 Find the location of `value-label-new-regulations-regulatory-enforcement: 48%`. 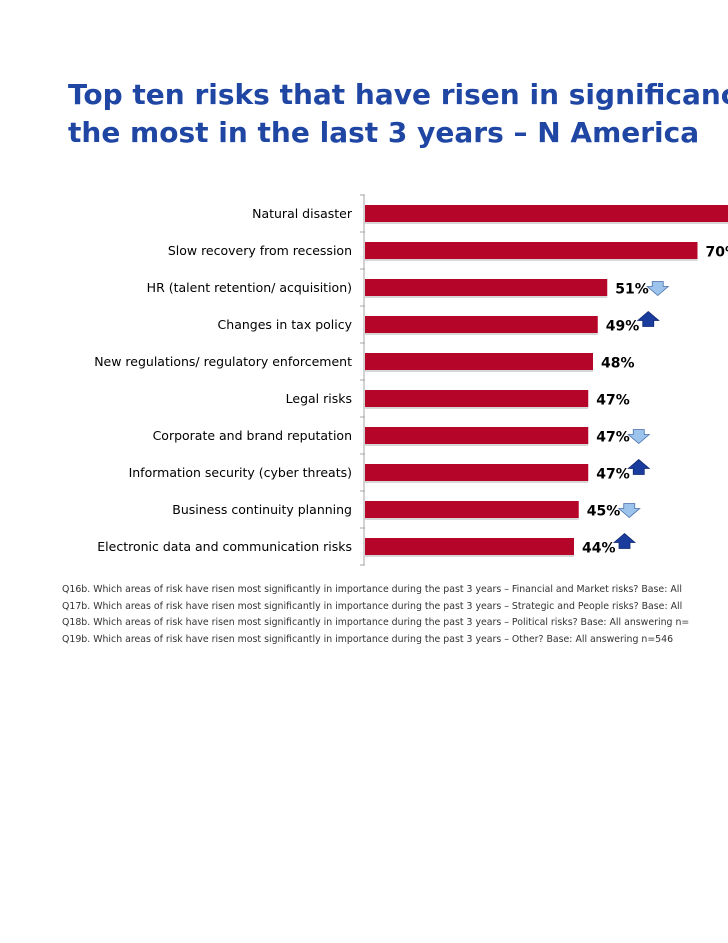

value-label-new-regulations-regulatory-enforcement: 48% is located at coordinates (618, 364).